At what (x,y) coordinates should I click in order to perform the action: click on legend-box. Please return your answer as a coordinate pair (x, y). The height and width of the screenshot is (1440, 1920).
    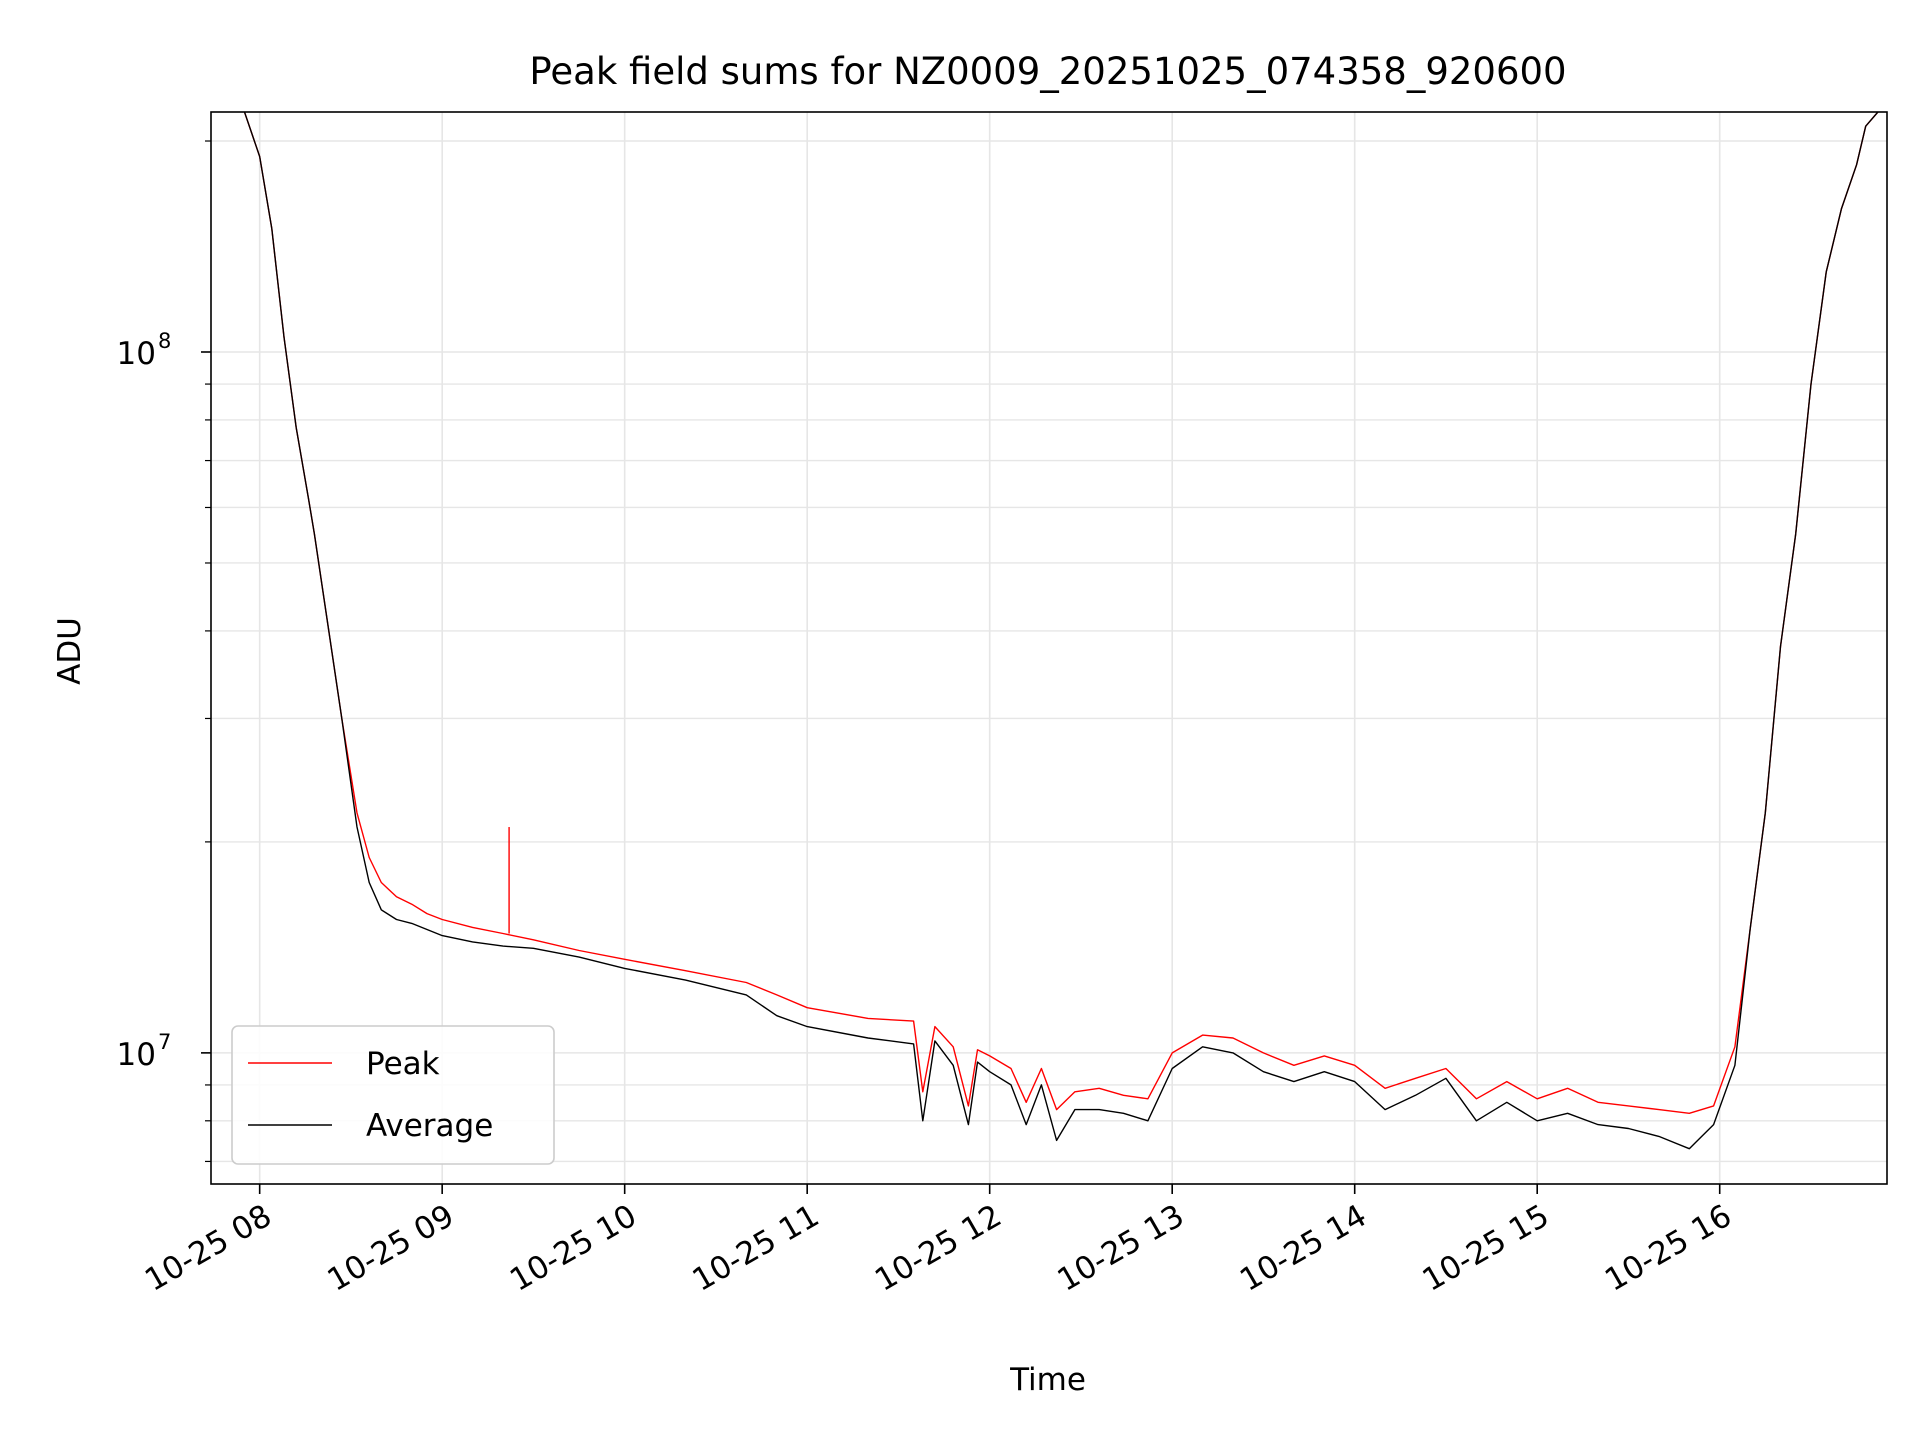
    Looking at the image, I should click on (393, 1095).